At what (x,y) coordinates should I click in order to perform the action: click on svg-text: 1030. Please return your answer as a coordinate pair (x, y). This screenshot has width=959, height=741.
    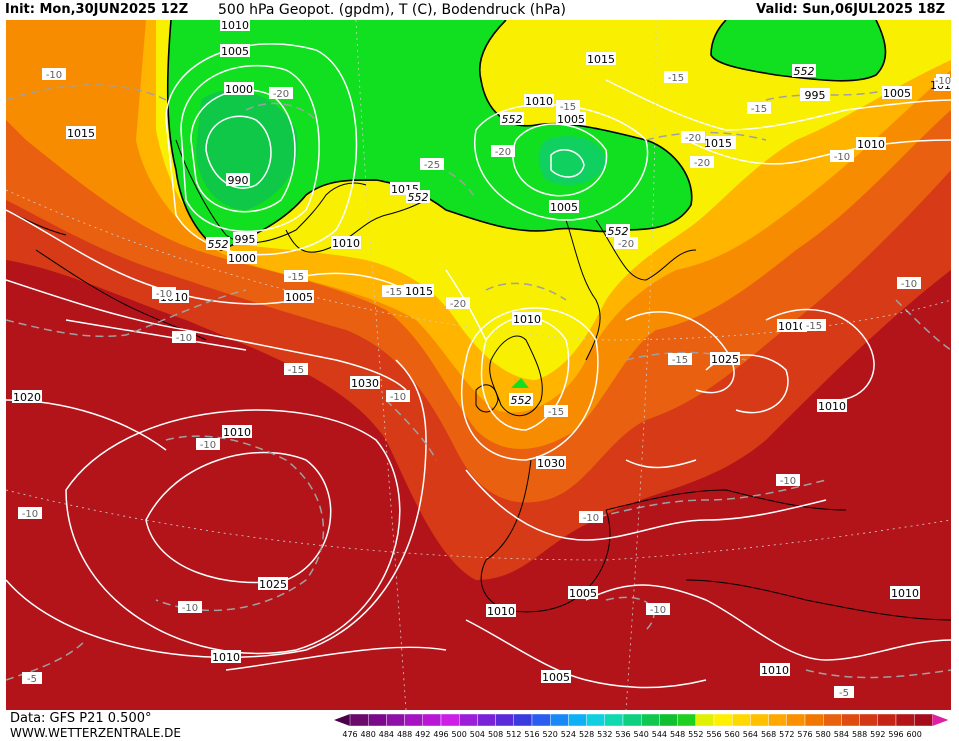
    Looking at the image, I should click on (551, 463).